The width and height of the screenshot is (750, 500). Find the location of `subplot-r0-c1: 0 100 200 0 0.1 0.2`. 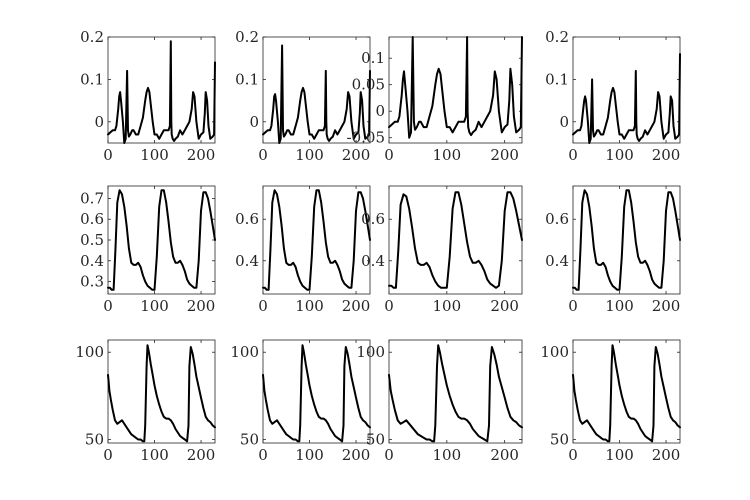

subplot-r0-c1: 0 100 200 0 0.1 0.2 is located at coordinates (303, 96).